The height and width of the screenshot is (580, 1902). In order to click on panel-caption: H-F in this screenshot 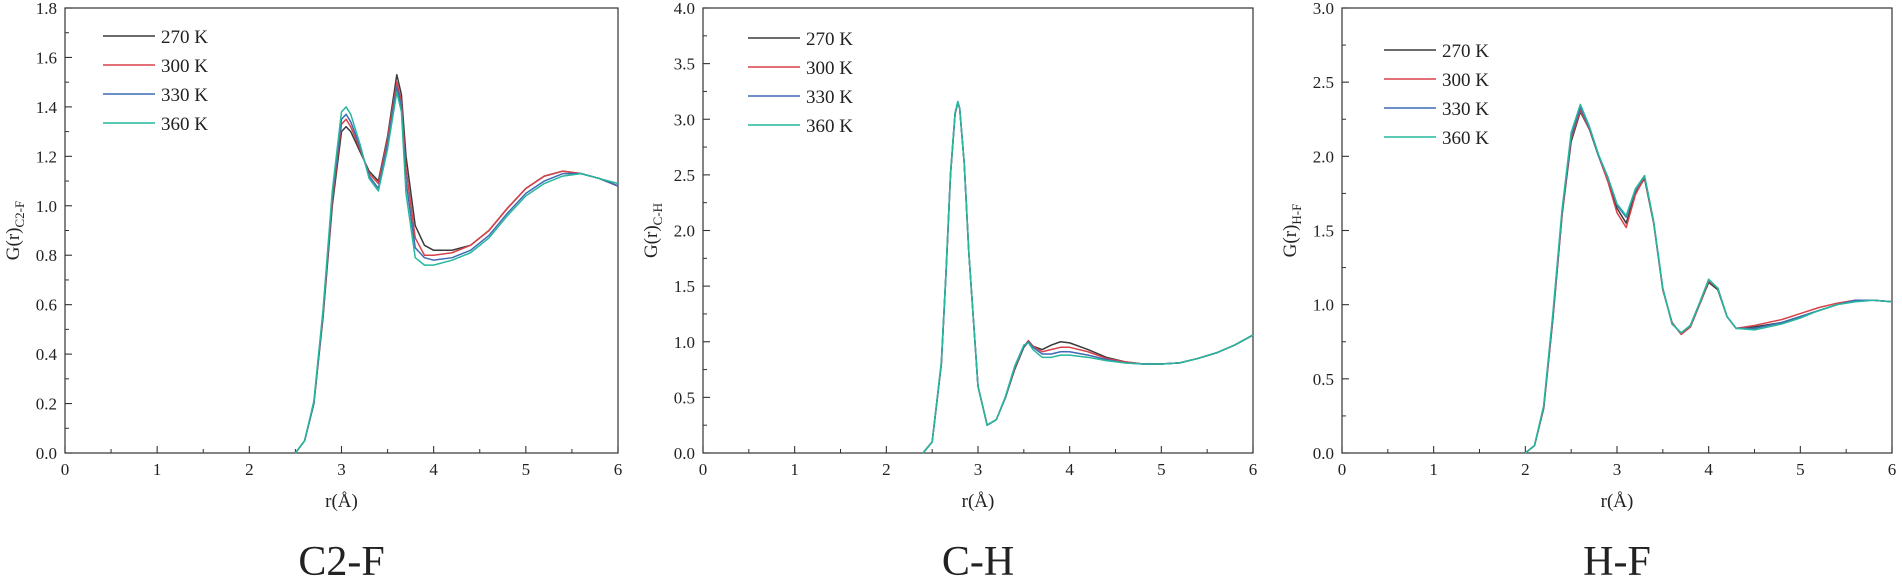, I will do `click(1617, 559)`.